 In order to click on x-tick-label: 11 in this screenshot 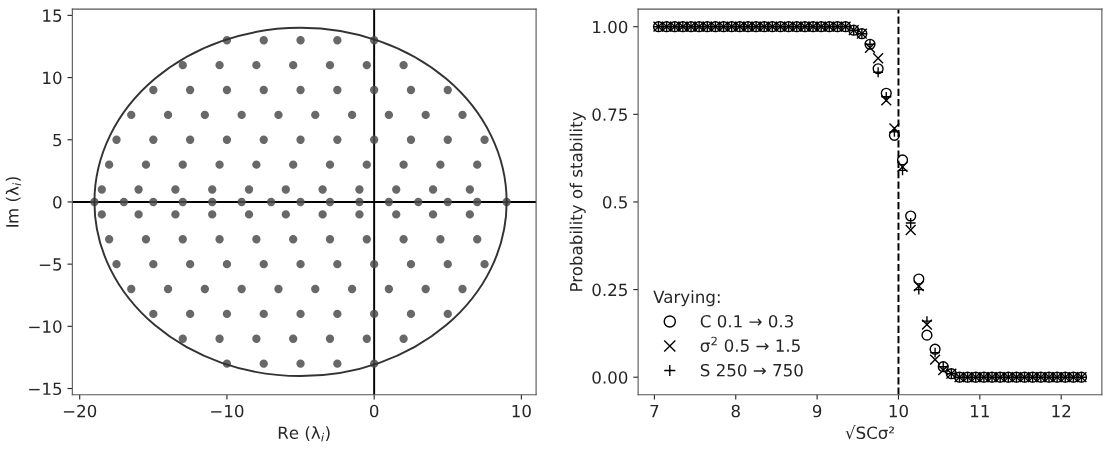, I will do `click(980, 411)`.